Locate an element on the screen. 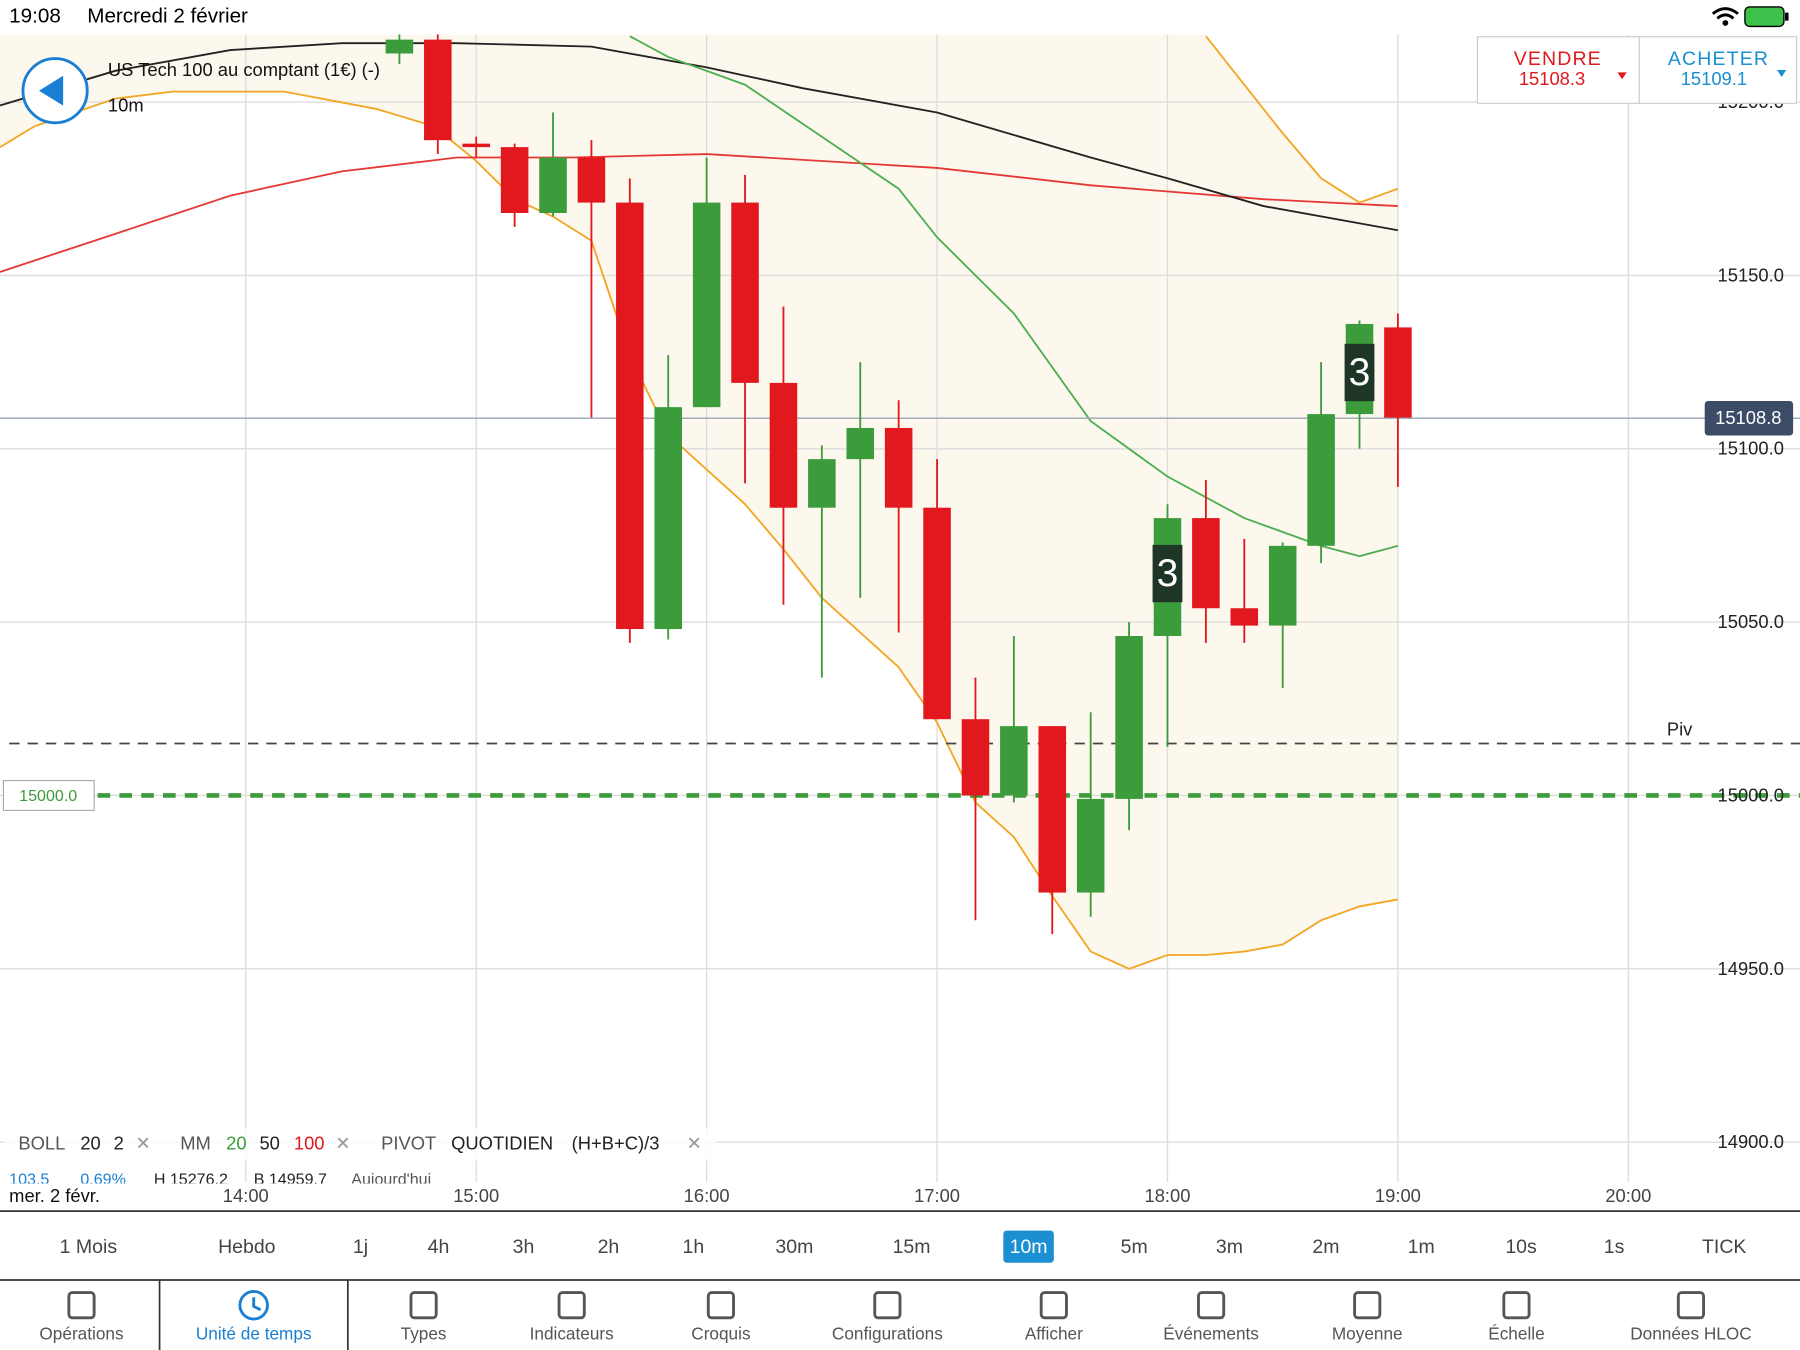 This screenshot has height=1350, width=1800. timeframe-label: 10m is located at coordinates (126, 105).